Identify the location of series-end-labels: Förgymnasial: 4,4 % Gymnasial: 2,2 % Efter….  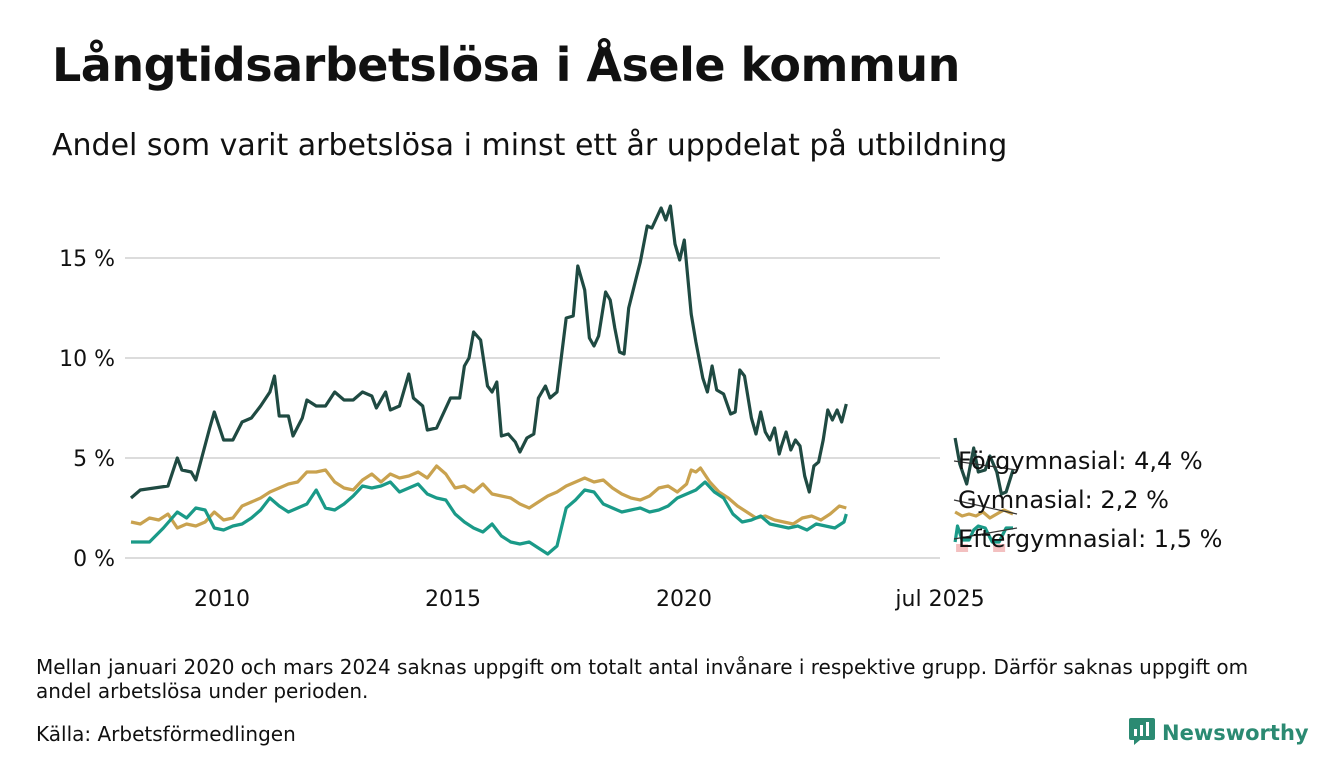
(1087, 500).